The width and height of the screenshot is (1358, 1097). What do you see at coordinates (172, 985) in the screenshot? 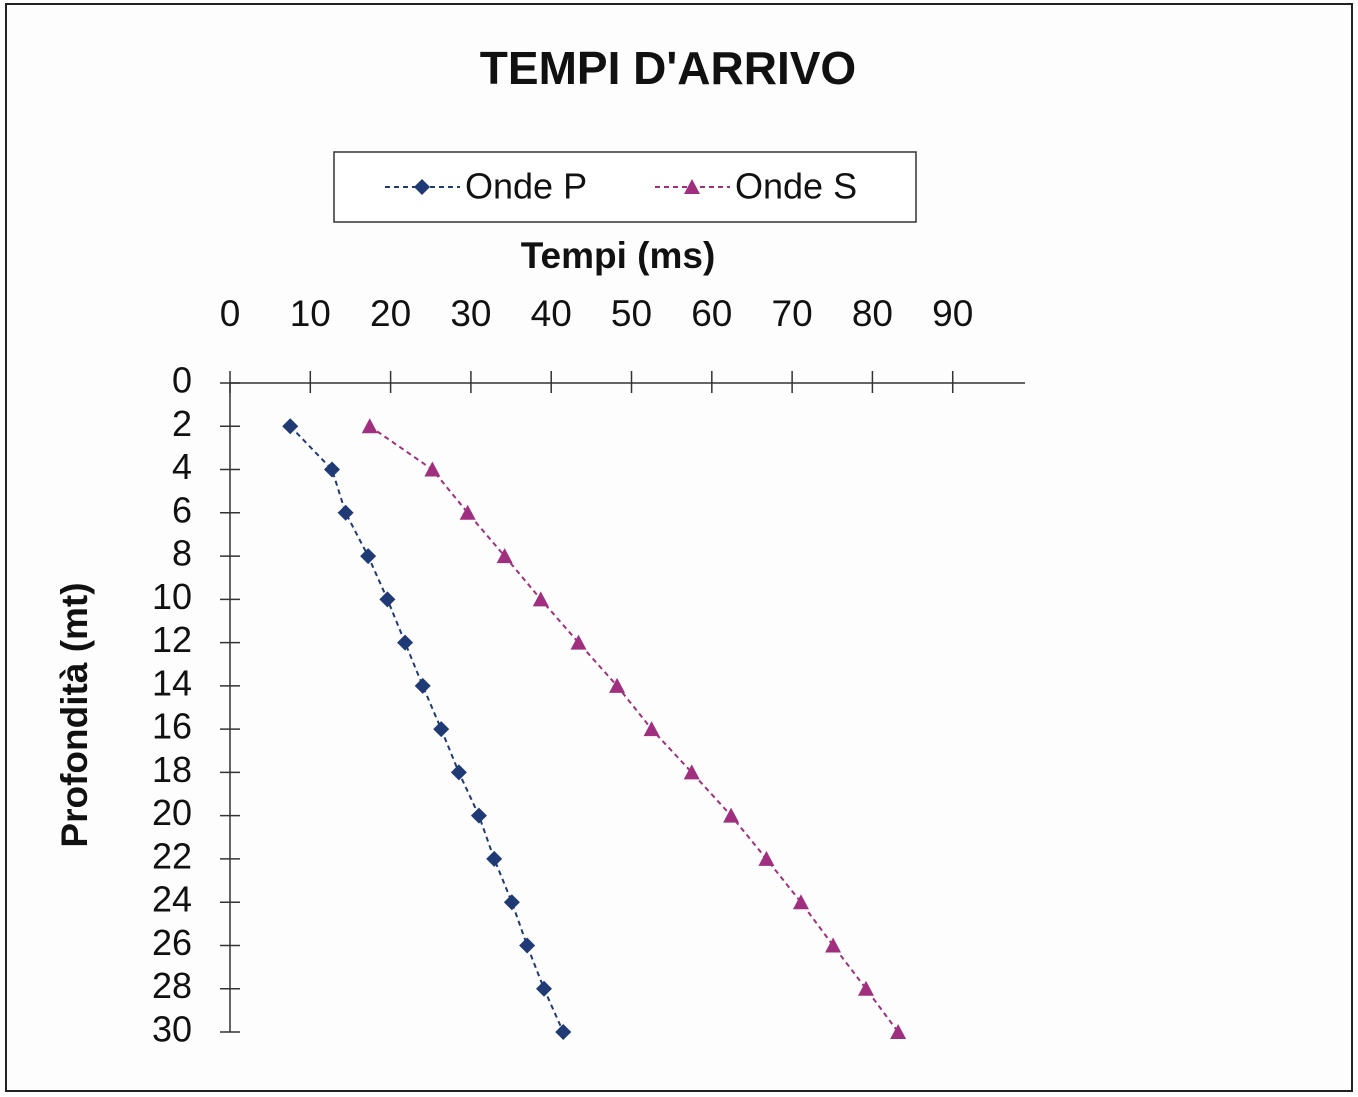
I see `y-tick-label: 28` at bounding box center [172, 985].